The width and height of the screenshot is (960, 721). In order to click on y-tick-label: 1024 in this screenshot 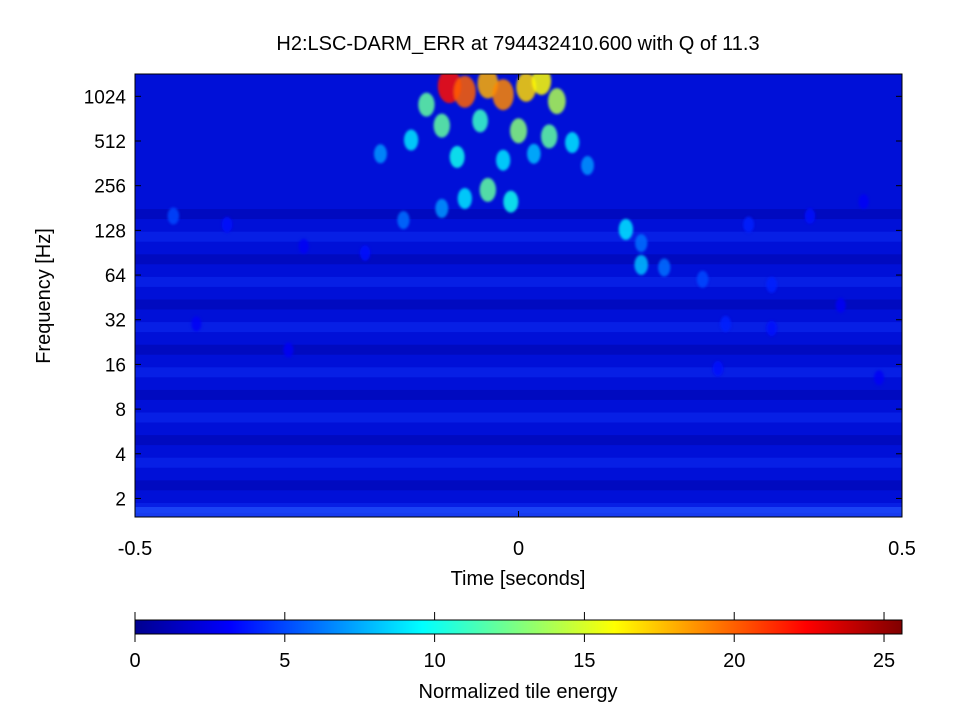, I will do `click(105, 97)`.